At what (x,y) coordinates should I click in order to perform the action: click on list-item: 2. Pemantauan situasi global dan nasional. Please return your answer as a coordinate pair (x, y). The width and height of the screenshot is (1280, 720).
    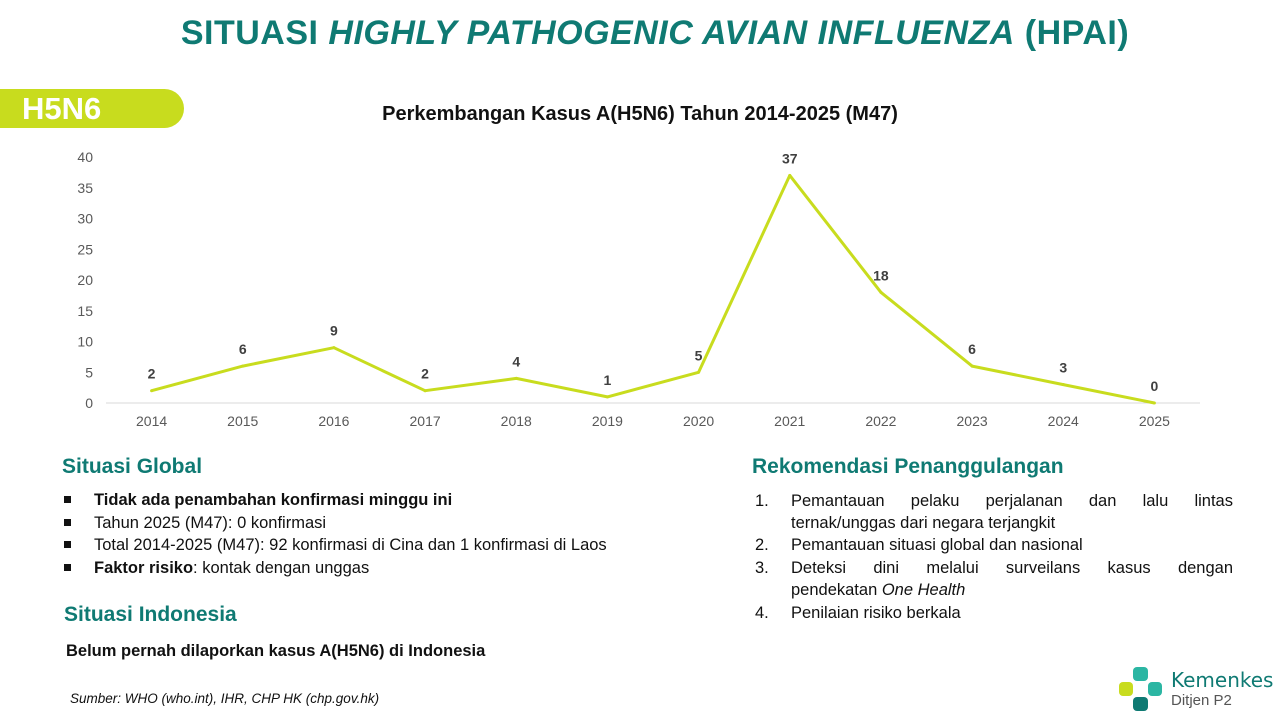
    Looking at the image, I should click on (919, 545).